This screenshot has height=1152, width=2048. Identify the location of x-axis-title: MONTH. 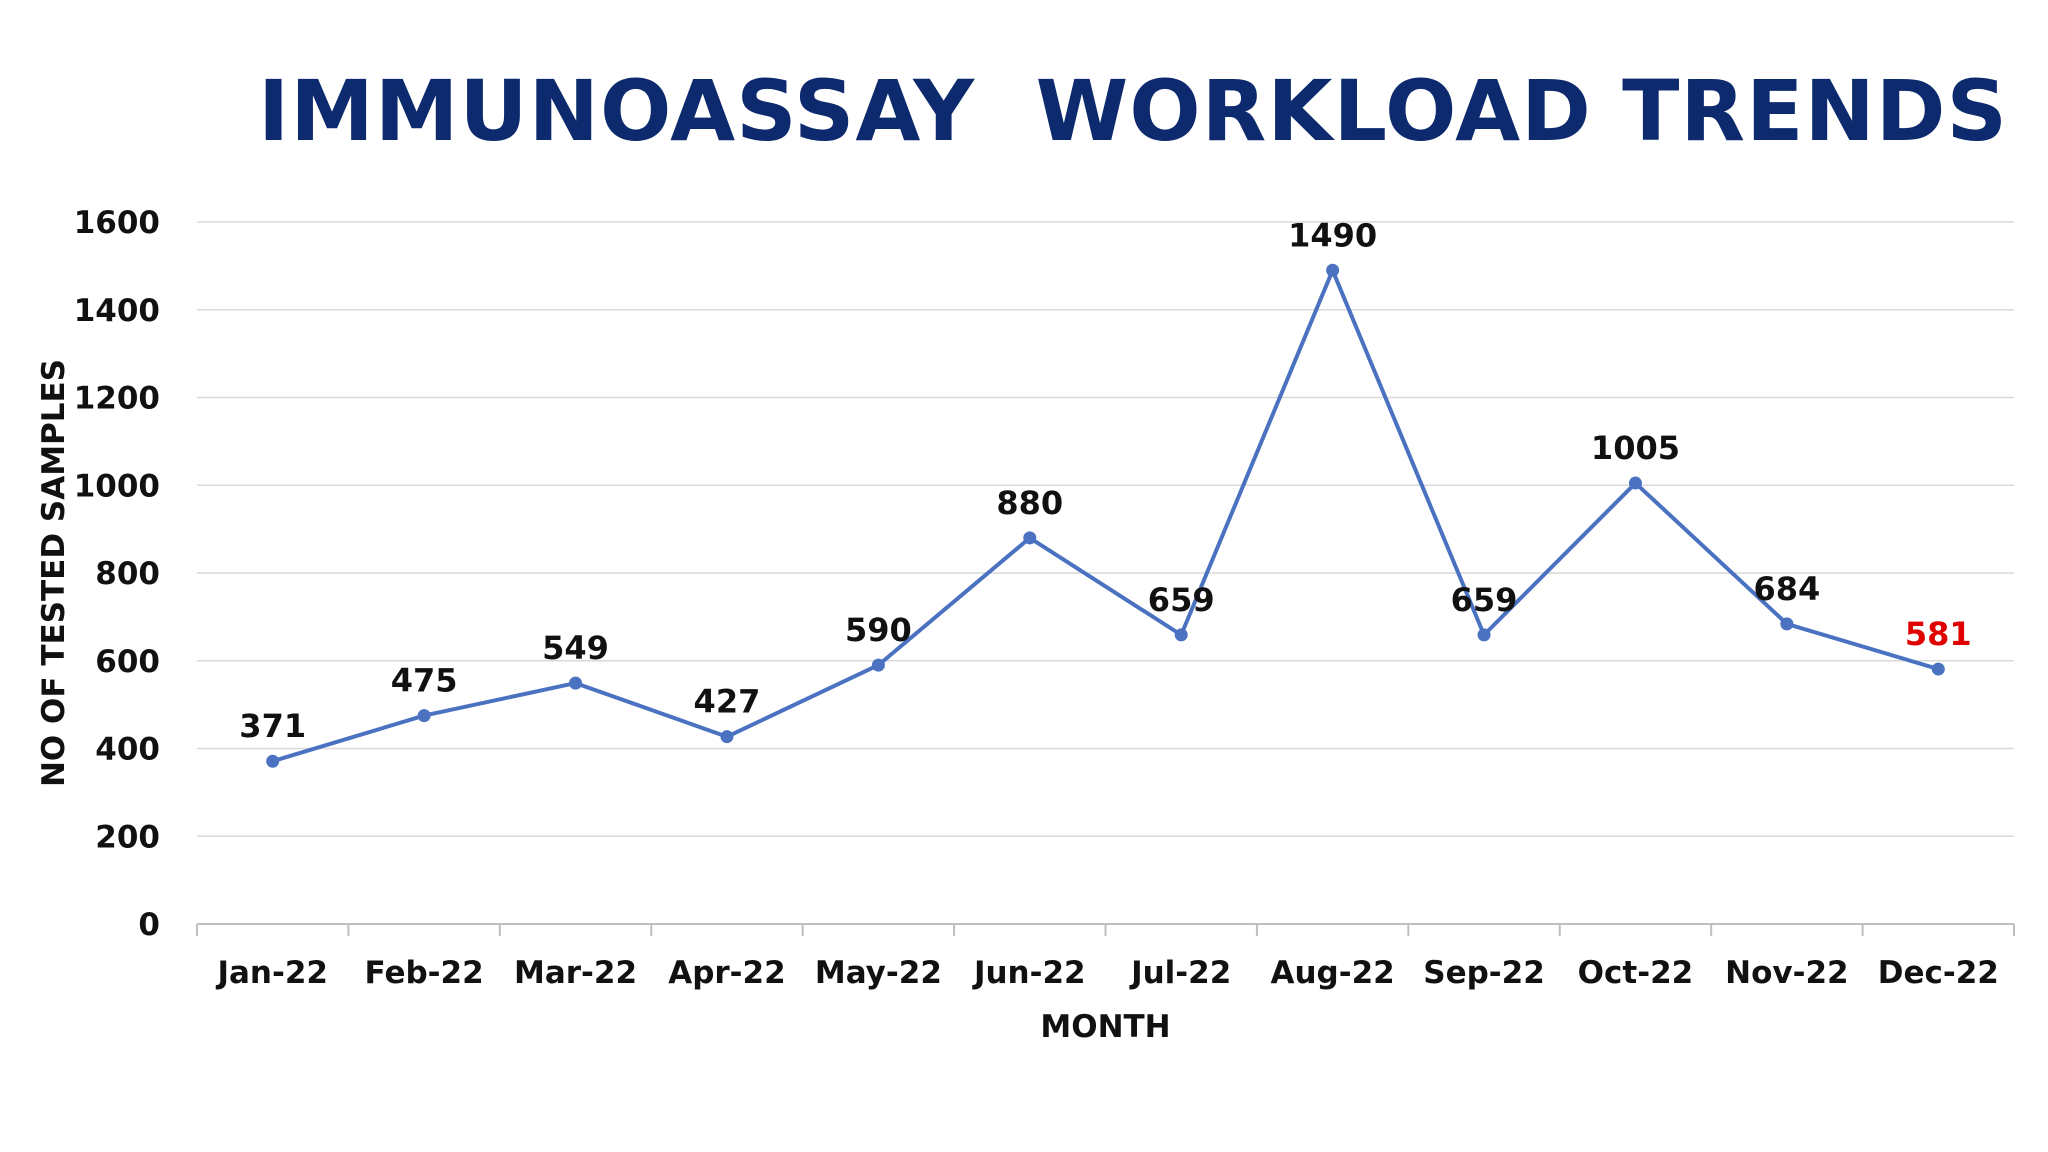
(1105, 1027).